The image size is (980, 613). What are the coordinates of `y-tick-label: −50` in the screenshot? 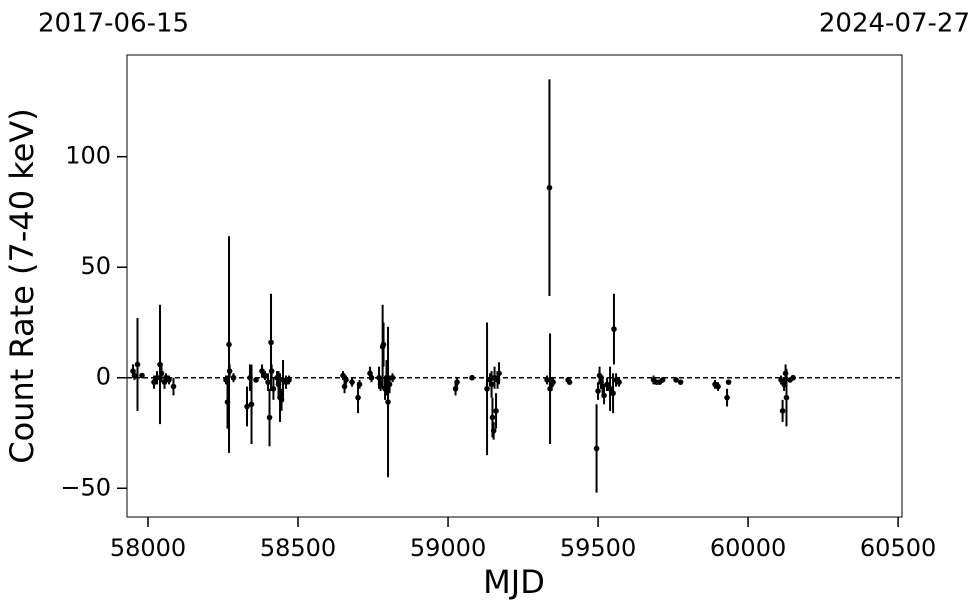 It's located at (85, 487).